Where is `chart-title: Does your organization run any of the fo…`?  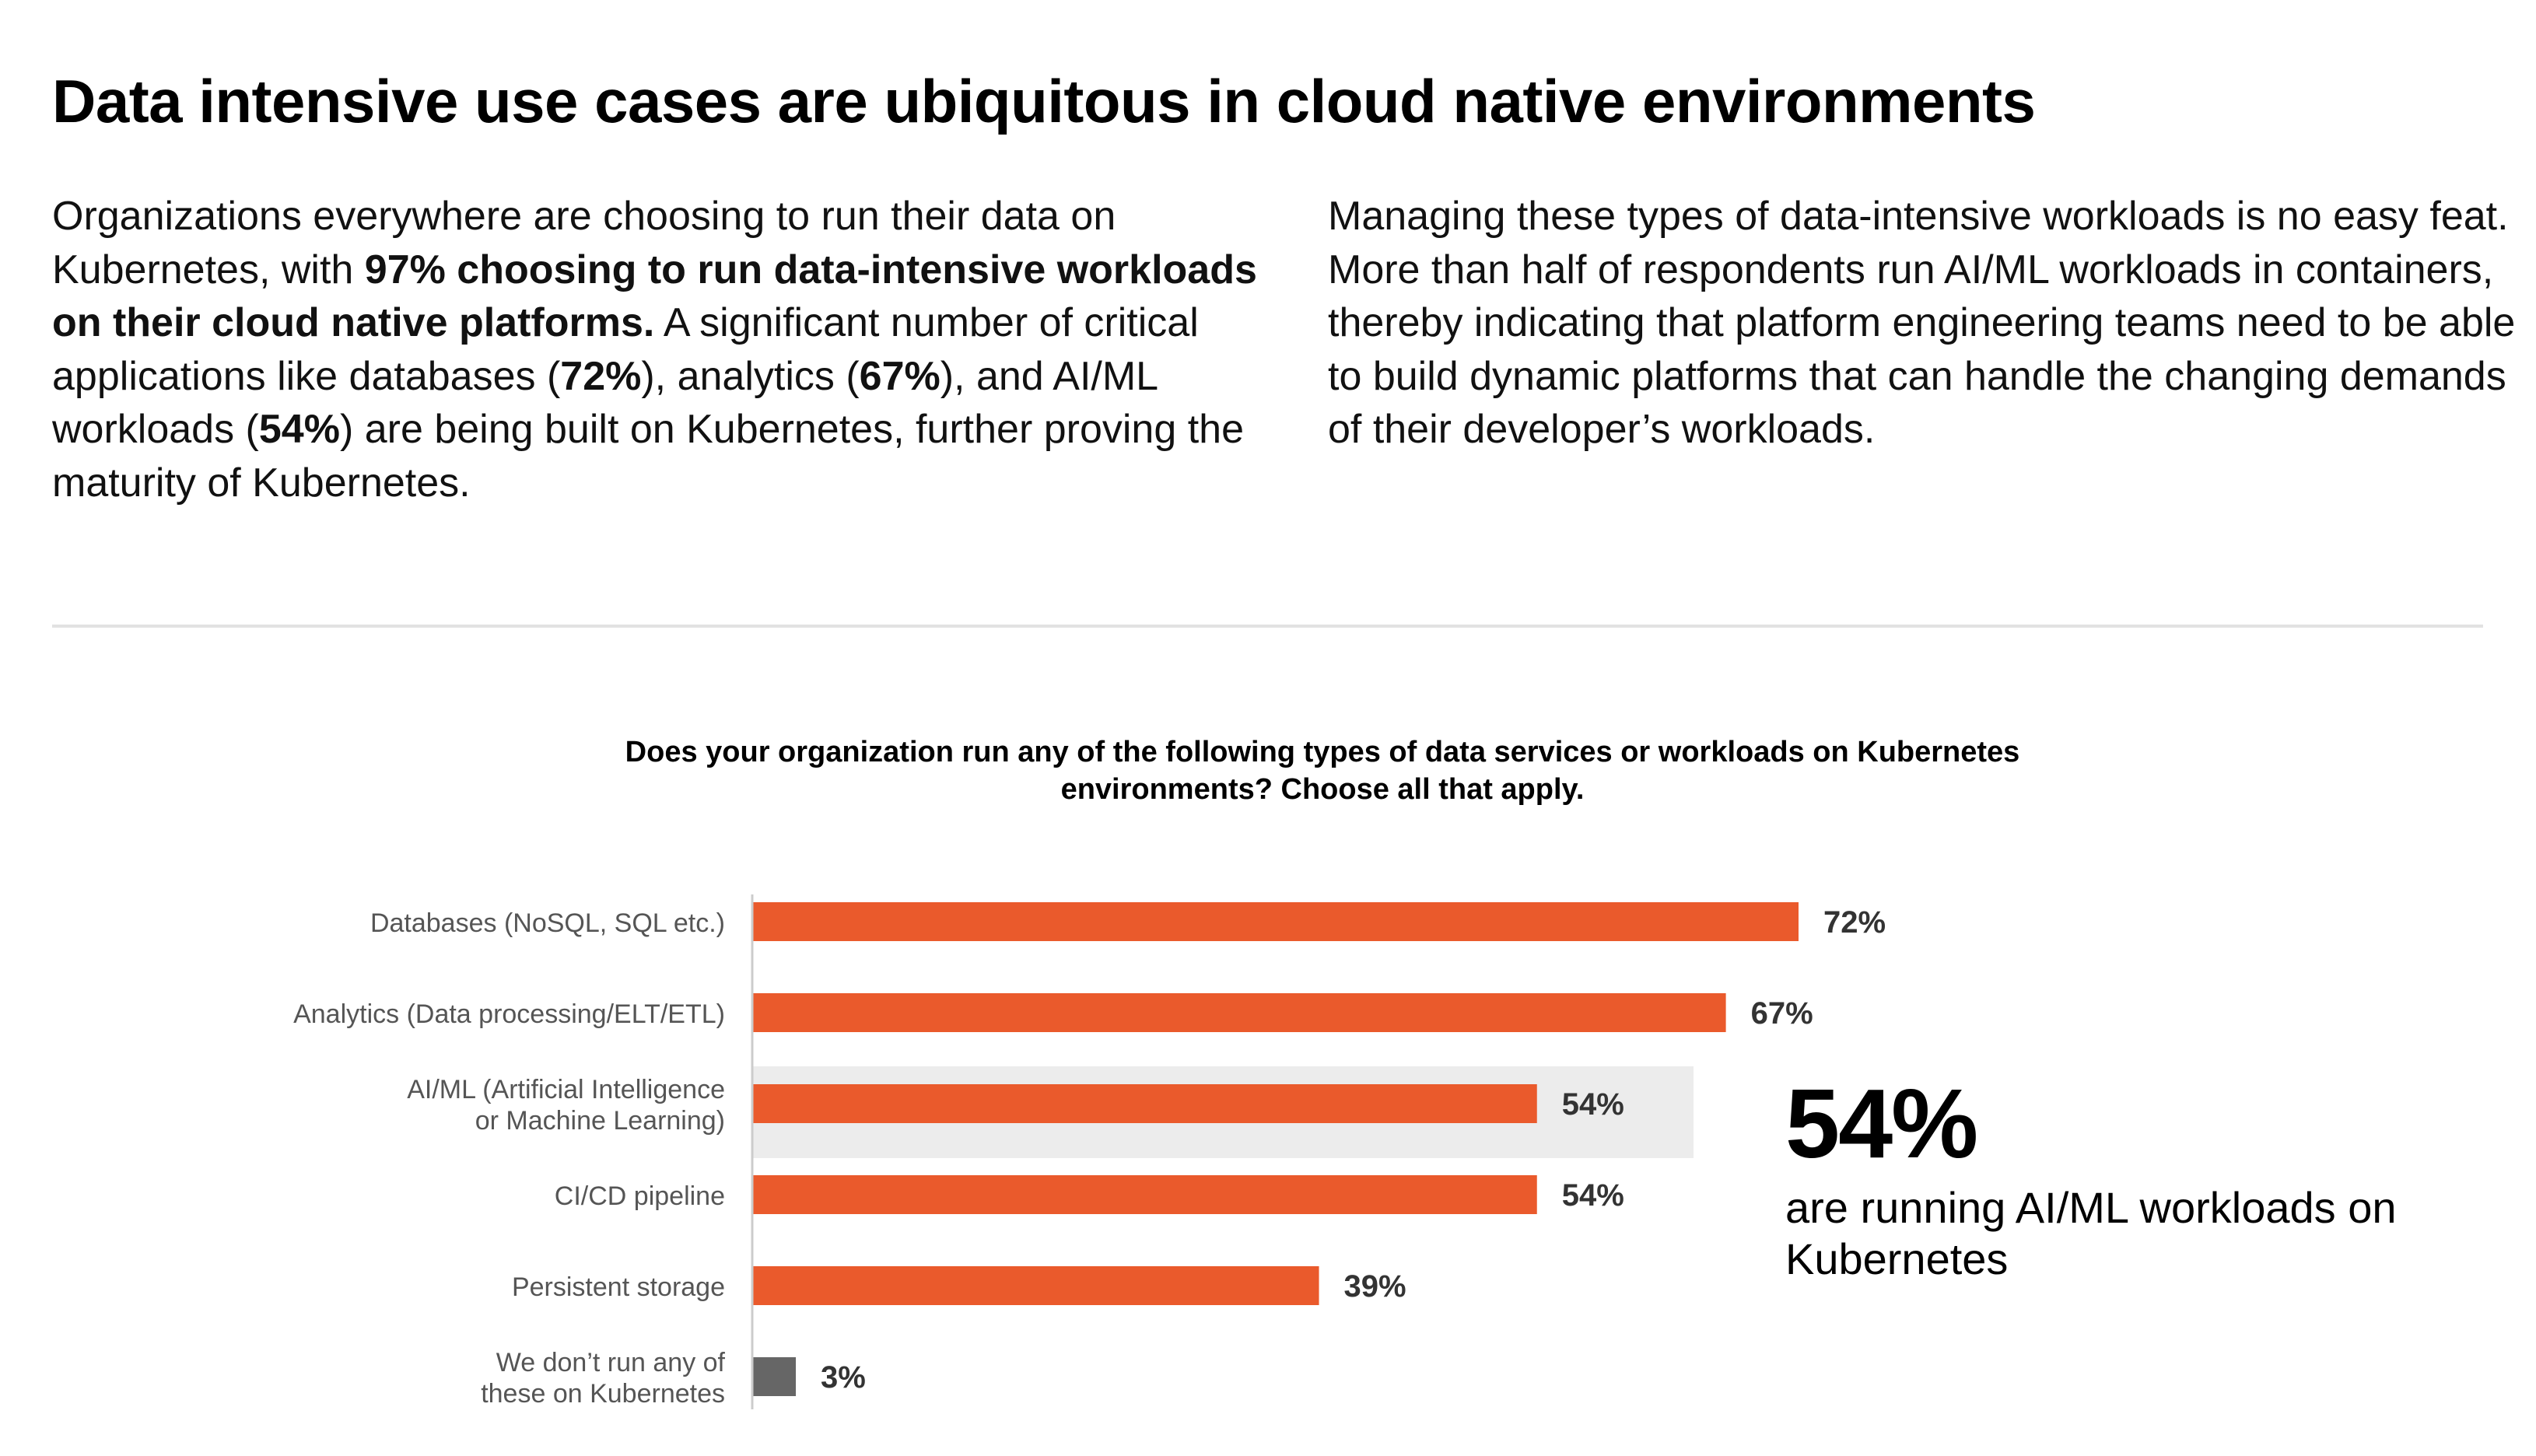 chart-title: Does your organization run any of the fo… is located at coordinates (1322, 771).